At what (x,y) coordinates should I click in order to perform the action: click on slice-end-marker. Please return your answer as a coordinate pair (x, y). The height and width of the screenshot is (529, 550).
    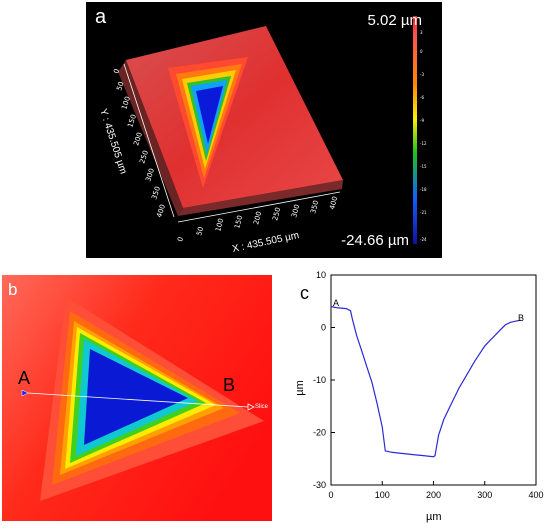
    Looking at the image, I should click on (251, 407).